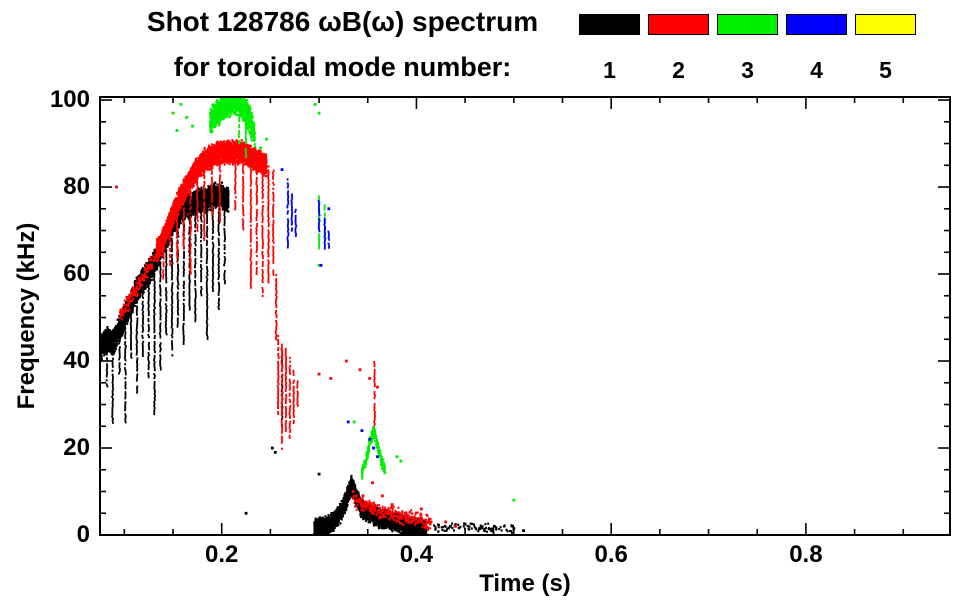 This screenshot has height=615, width=963. I want to click on y-axis-label: Frequency (kHz), so click(26, 316).